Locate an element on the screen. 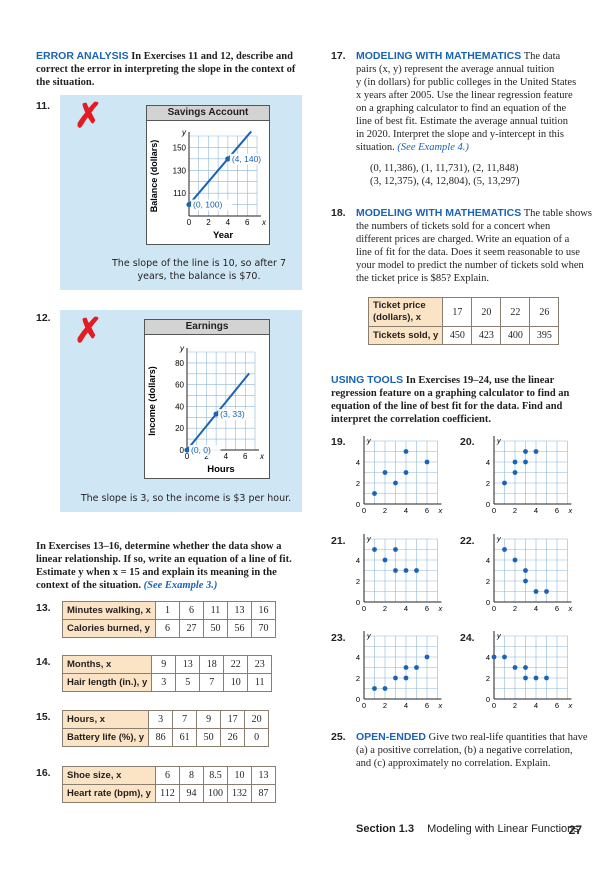 This screenshot has height=869, width=612. table-cell: 50 is located at coordinates (209, 737).